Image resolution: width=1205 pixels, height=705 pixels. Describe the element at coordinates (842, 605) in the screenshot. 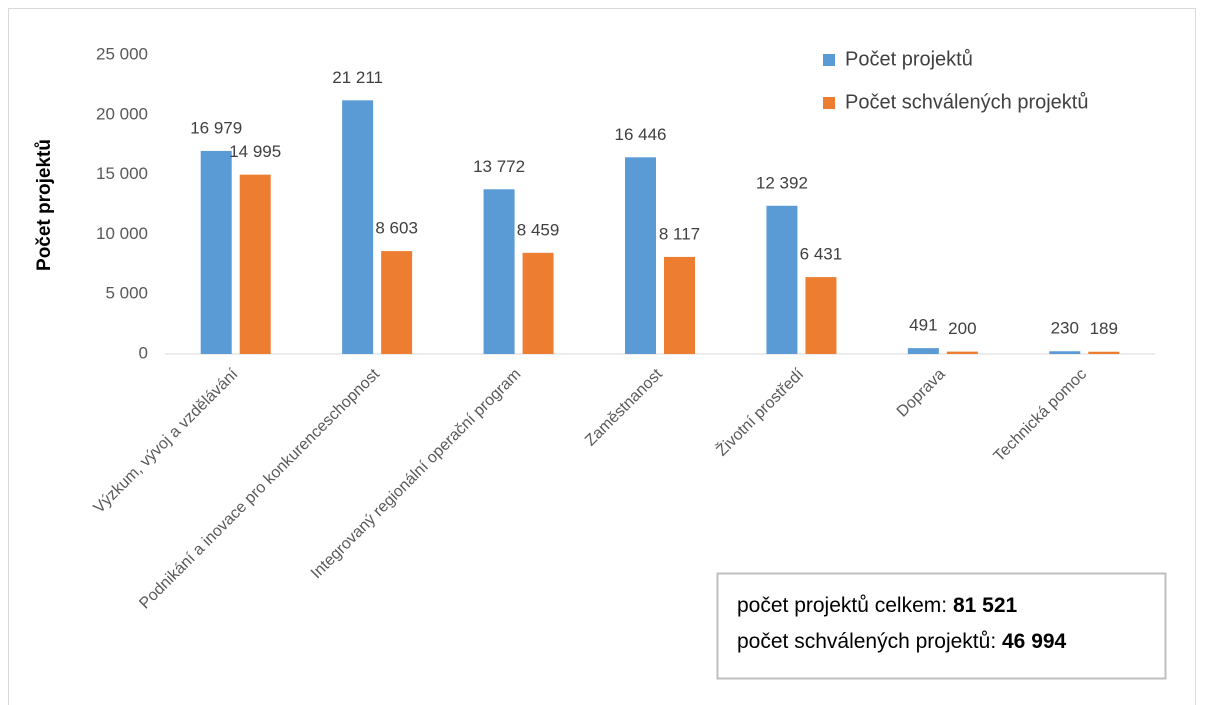

I see `summary-text: počet projektů celkem:` at that location.